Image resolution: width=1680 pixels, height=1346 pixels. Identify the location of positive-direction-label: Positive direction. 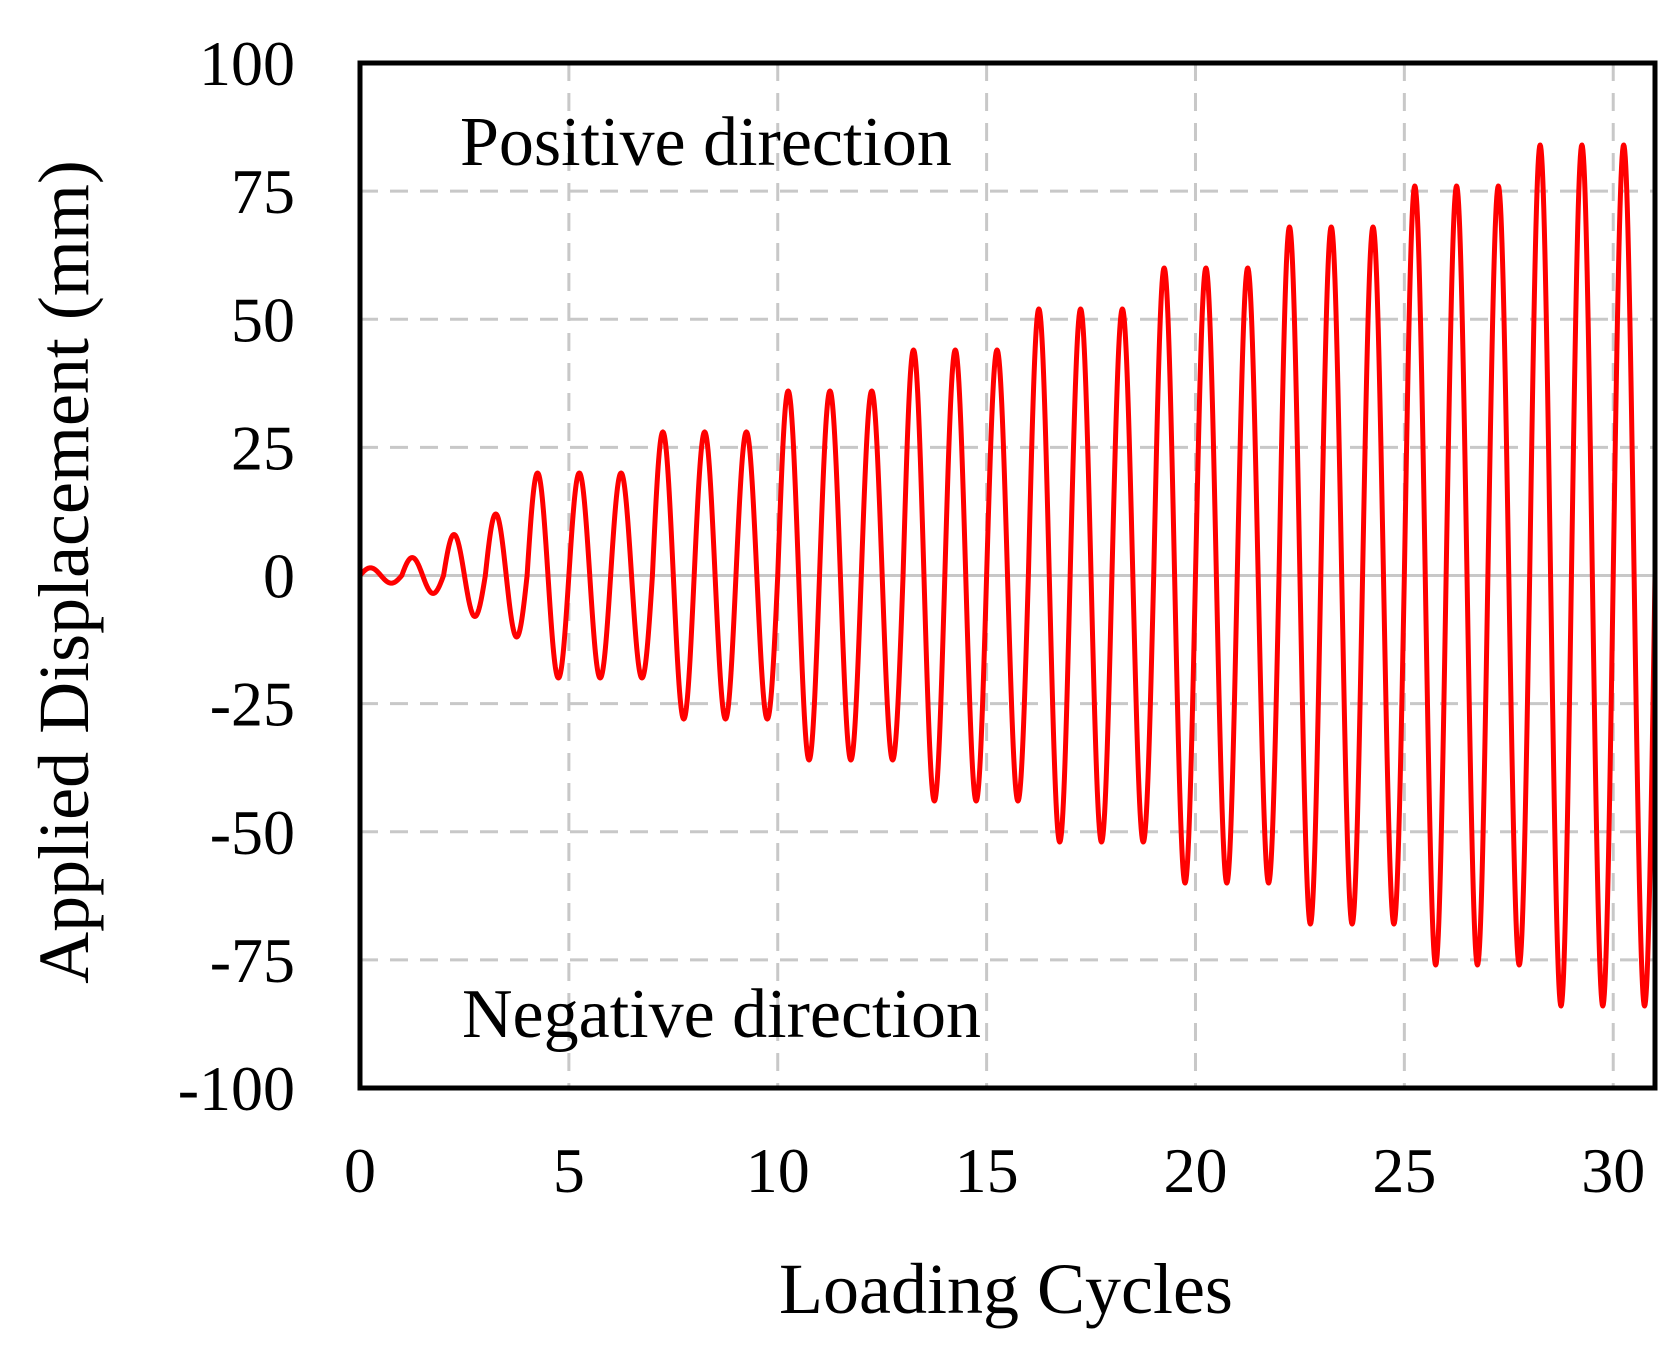
(706, 142).